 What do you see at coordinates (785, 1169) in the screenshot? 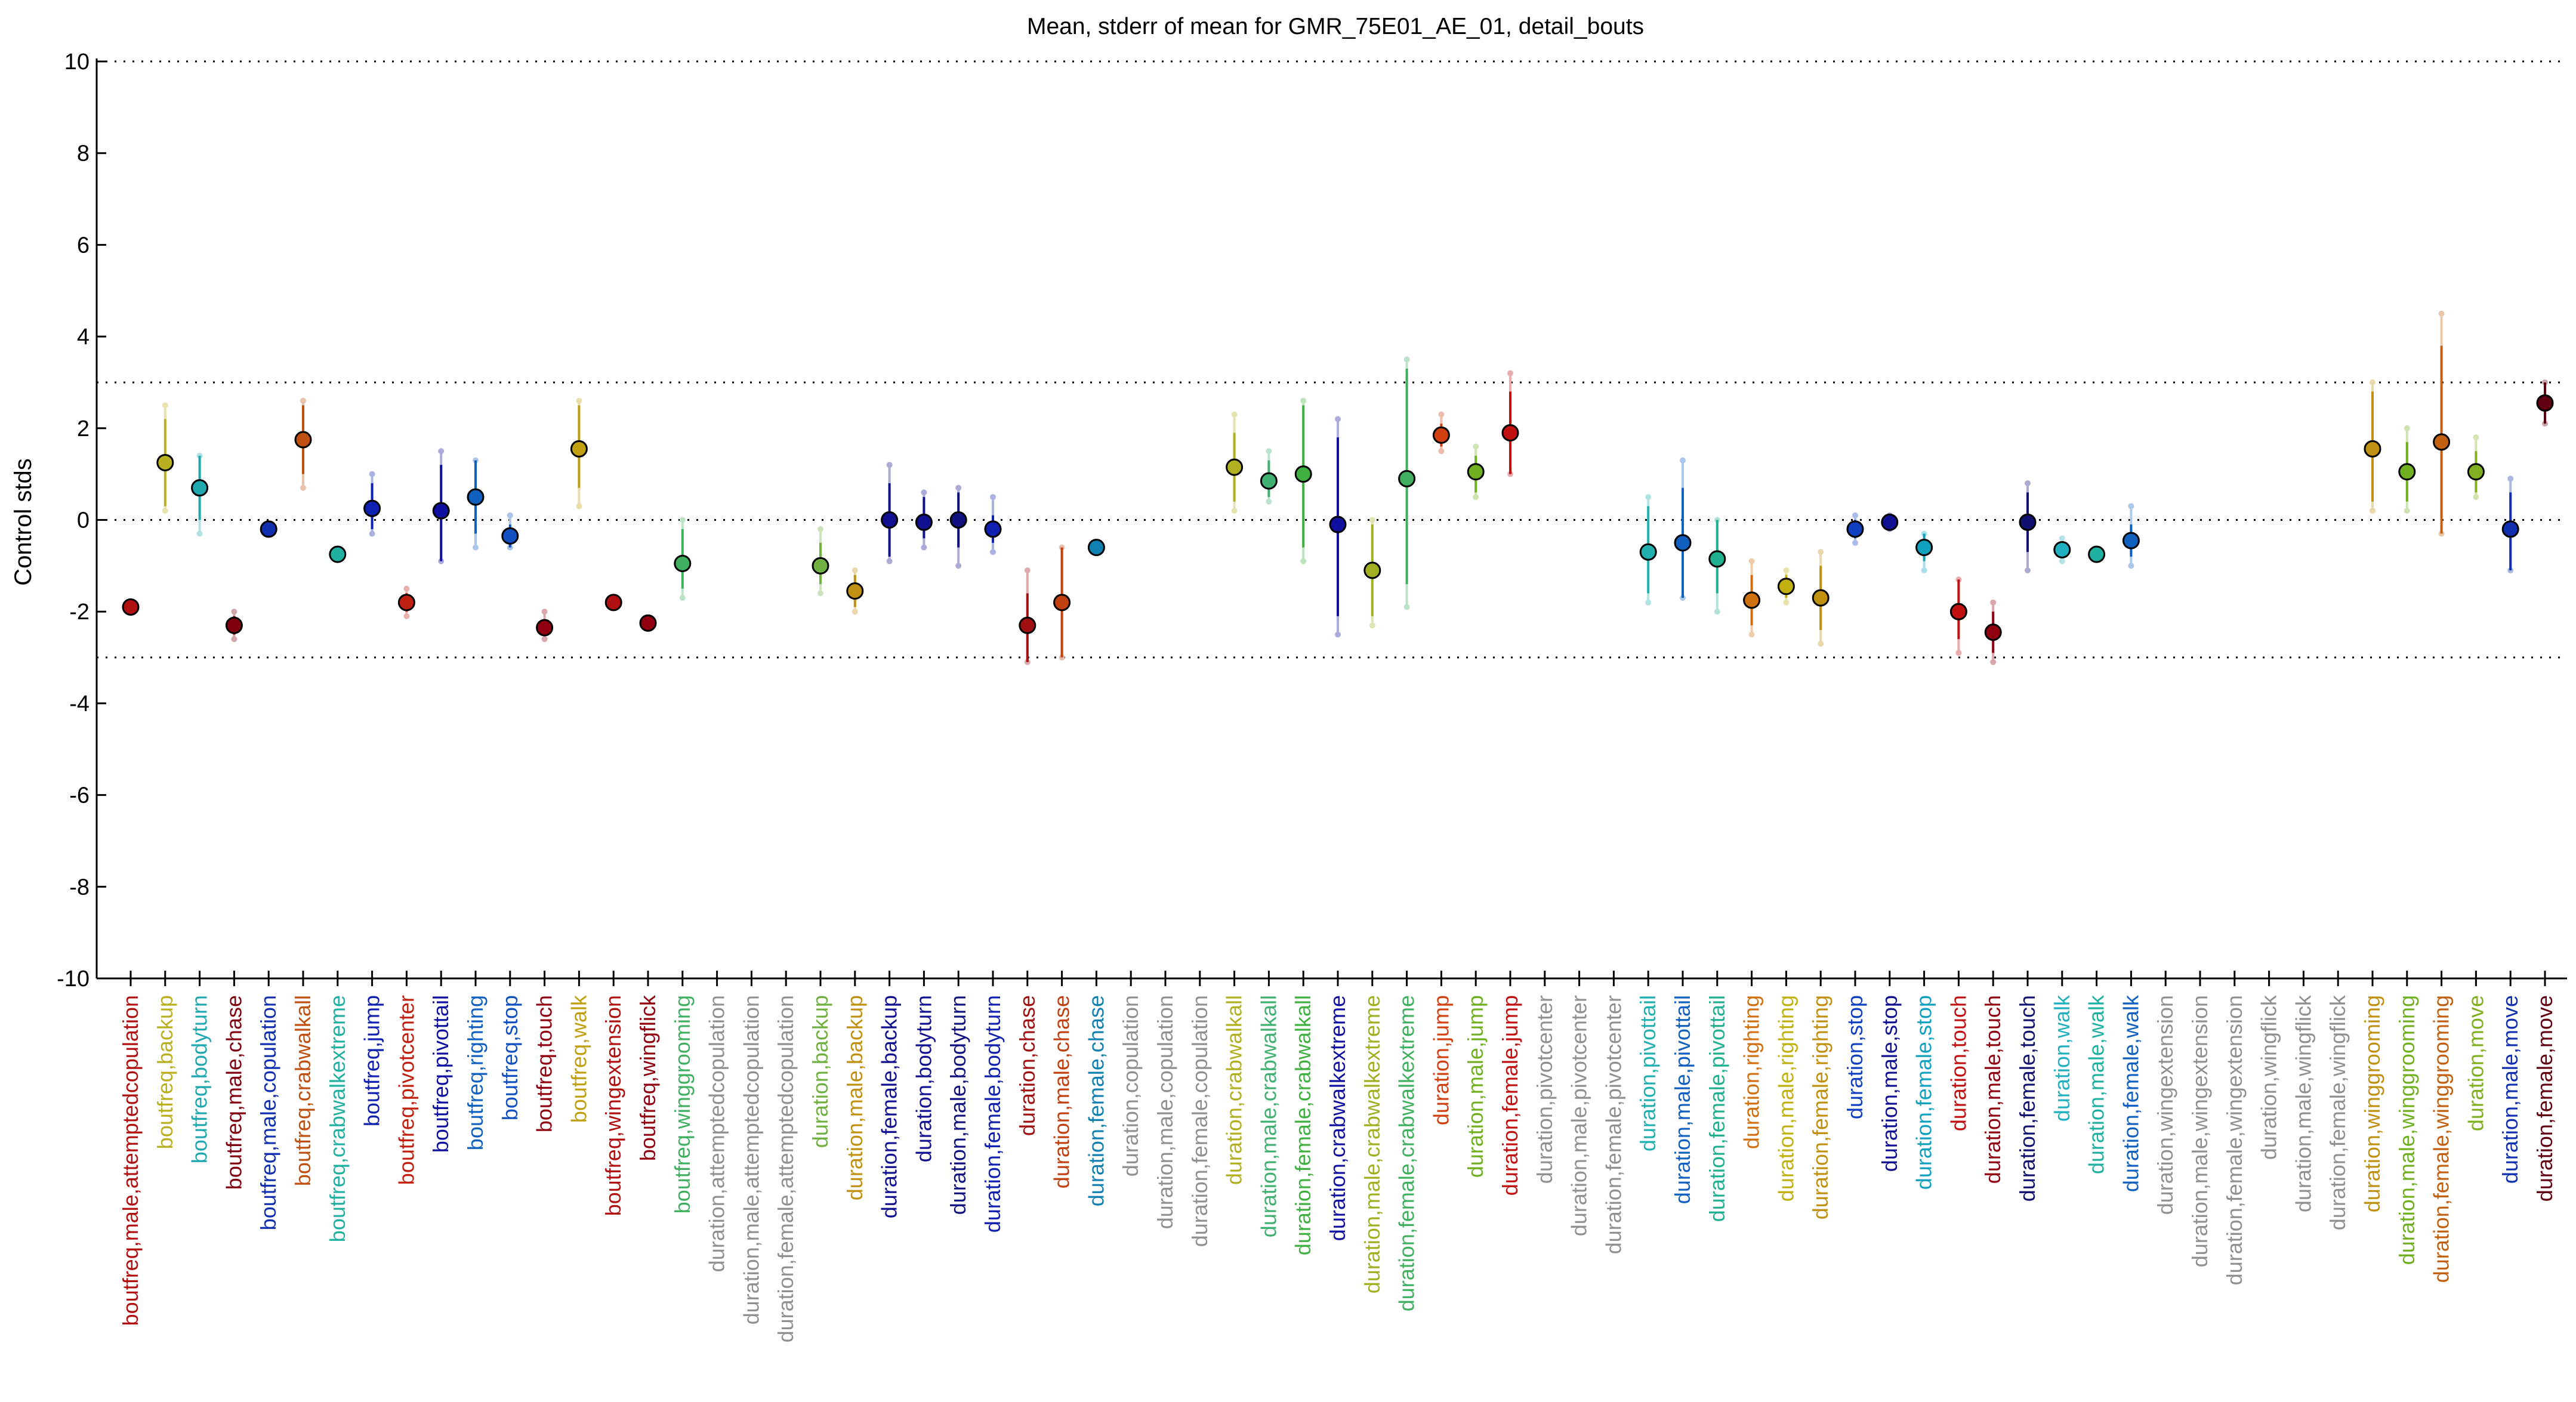
I see `category-label: duration,female,attemptedcopulation` at bounding box center [785, 1169].